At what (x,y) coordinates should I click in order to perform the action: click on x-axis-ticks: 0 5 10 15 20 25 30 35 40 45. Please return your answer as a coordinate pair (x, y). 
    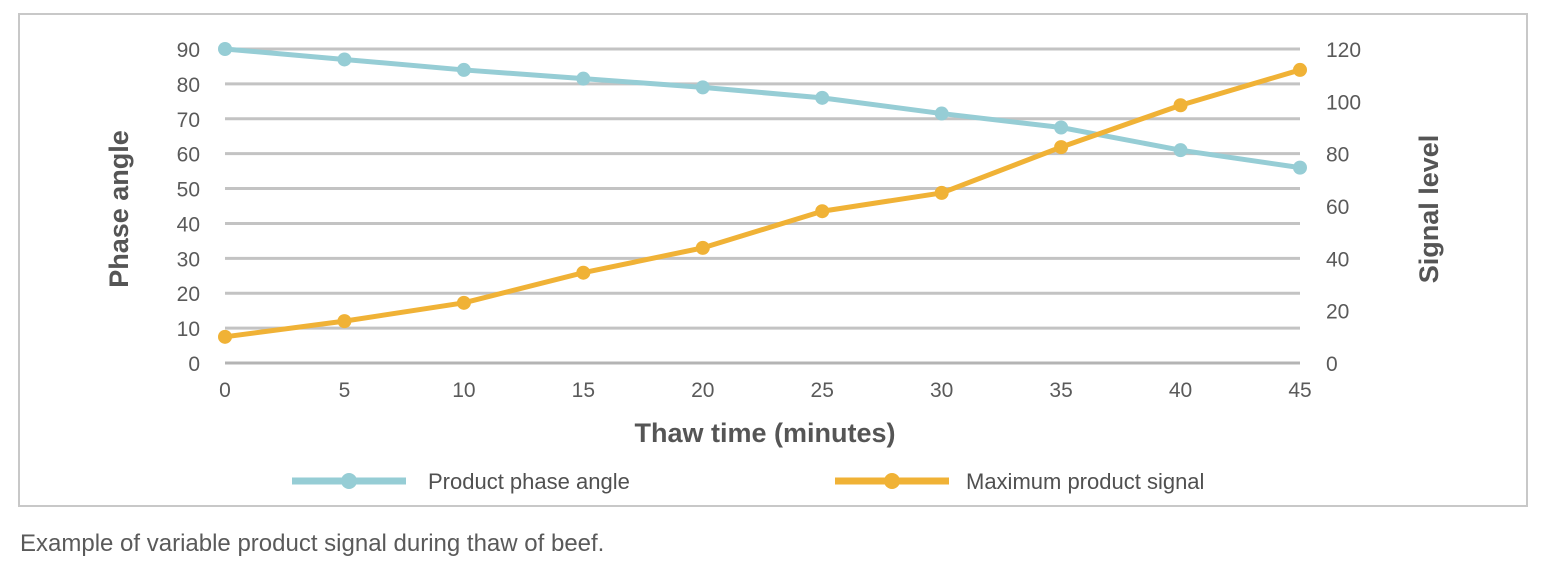
    Looking at the image, I should click on (765, 390).